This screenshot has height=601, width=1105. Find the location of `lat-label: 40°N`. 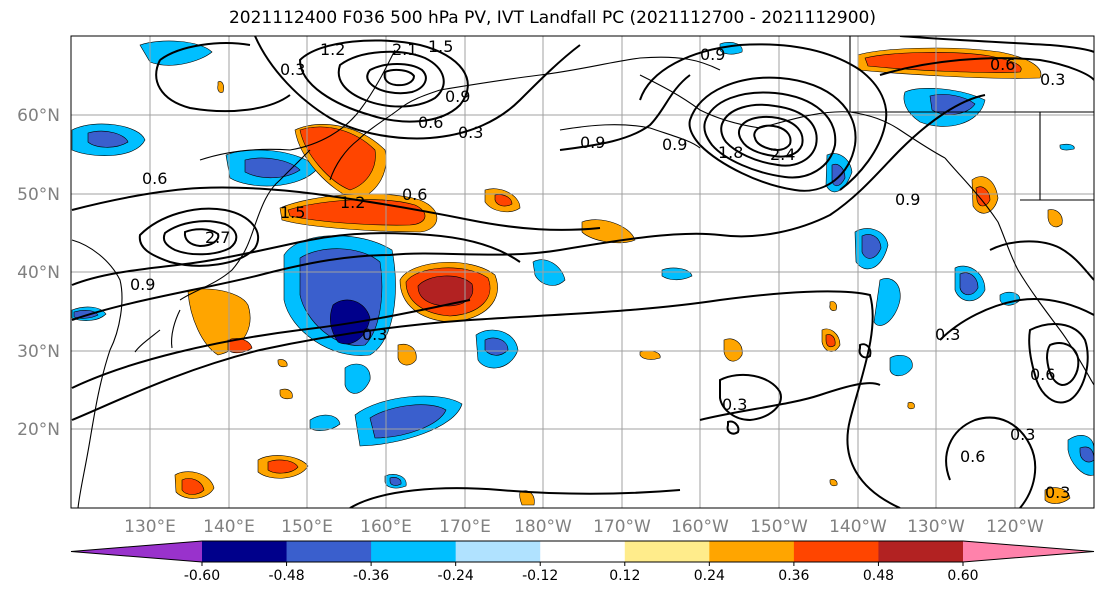

lat-label: 40°N is located at coordinates (38, 273).